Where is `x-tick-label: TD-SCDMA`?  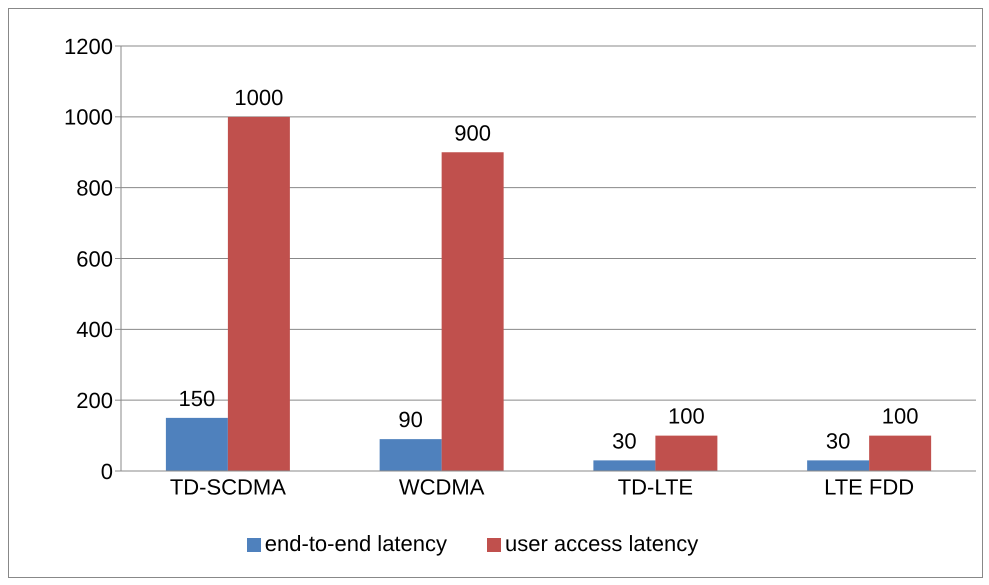 x-tick-label: TD-SCDMA is located at coordinates (228, 487).